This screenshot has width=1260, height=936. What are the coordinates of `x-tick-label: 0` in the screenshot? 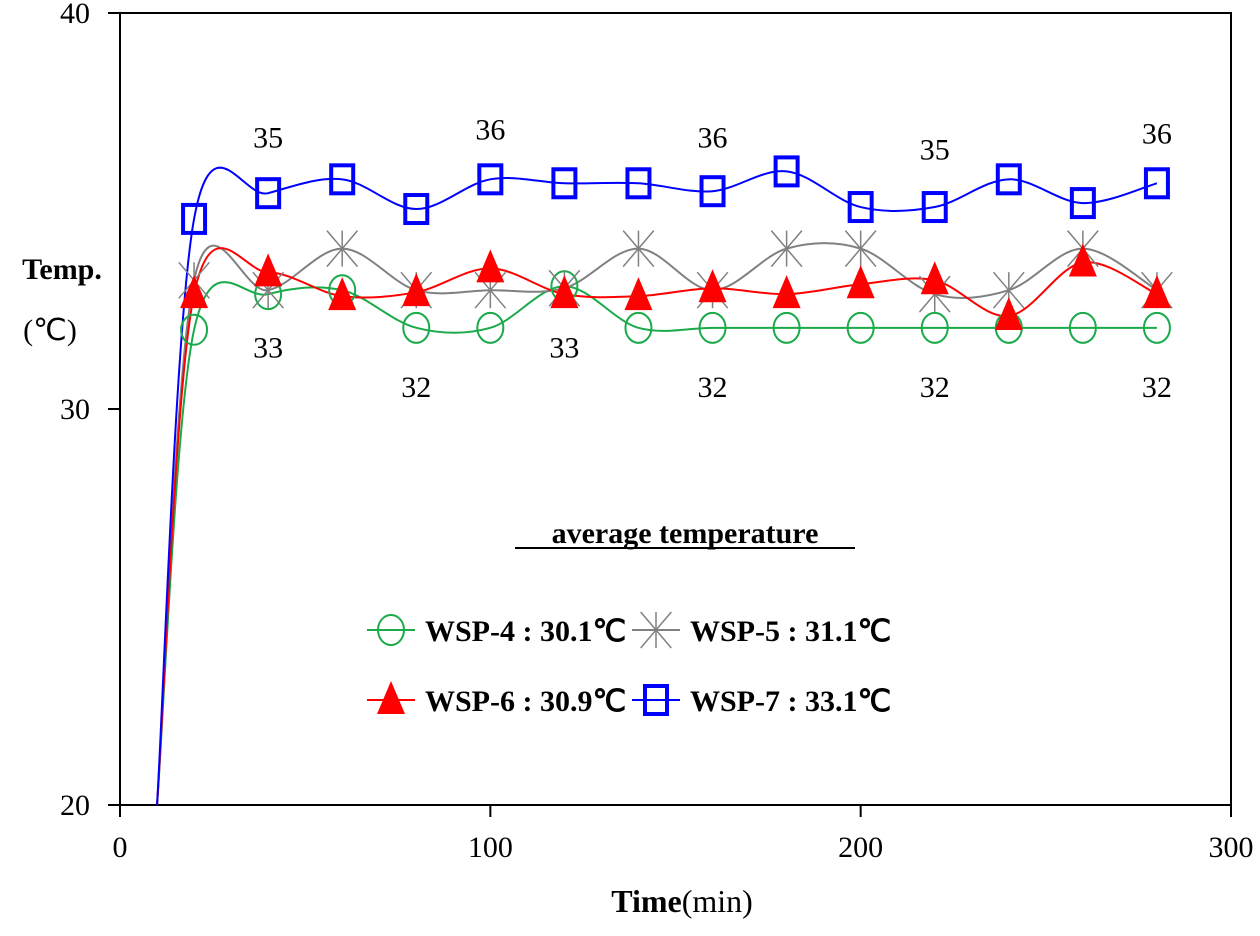 It's located at (120, 847).